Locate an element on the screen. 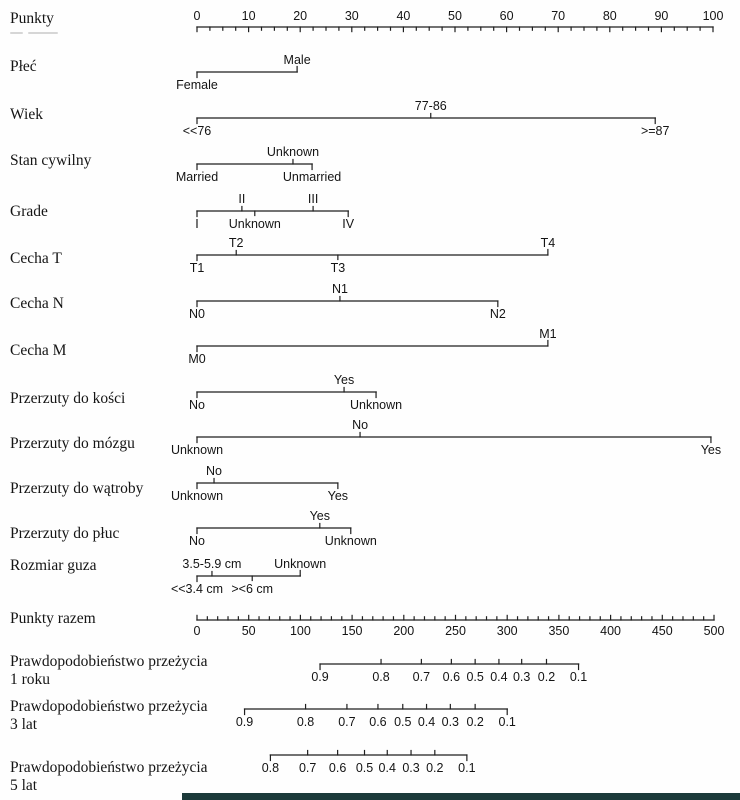 This screenshot has height=800, width=740. row-label: Punkty is located at coordinates (32, 18).